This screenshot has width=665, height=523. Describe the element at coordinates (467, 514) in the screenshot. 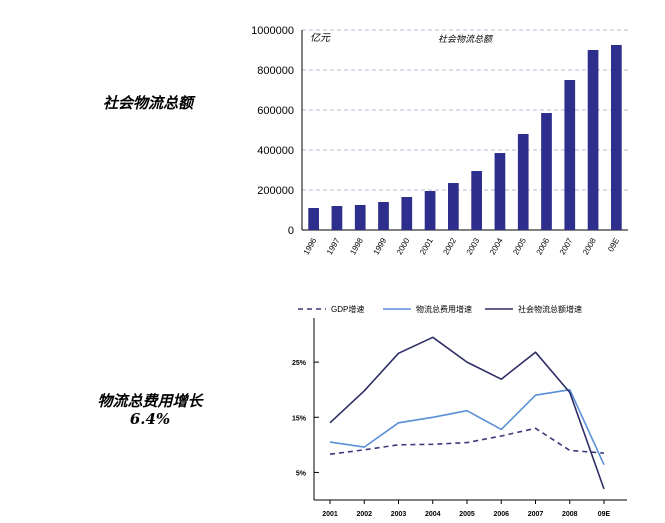

I see `line-chart-x-tick-label: 2005` at that location.